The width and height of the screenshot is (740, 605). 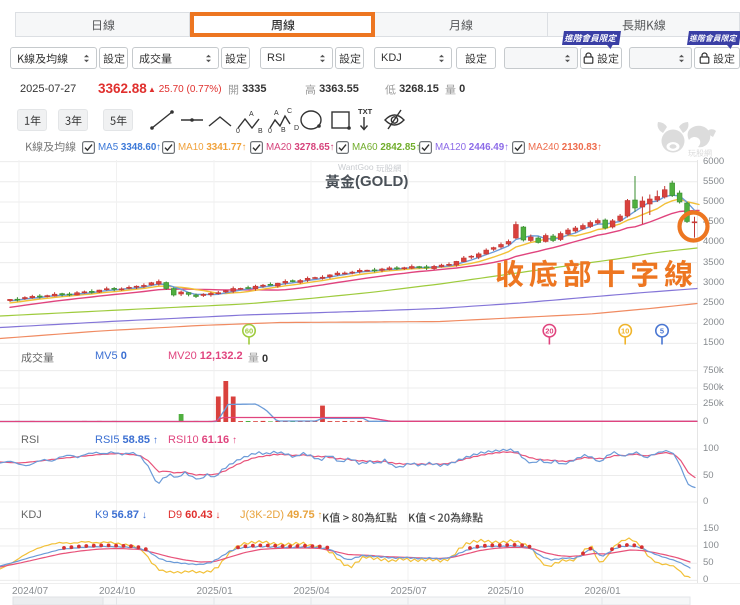 What do you see at coordinates (549, 330) in the screenshot?
I see `svg-text: 20` at bounding box center [549, 330].